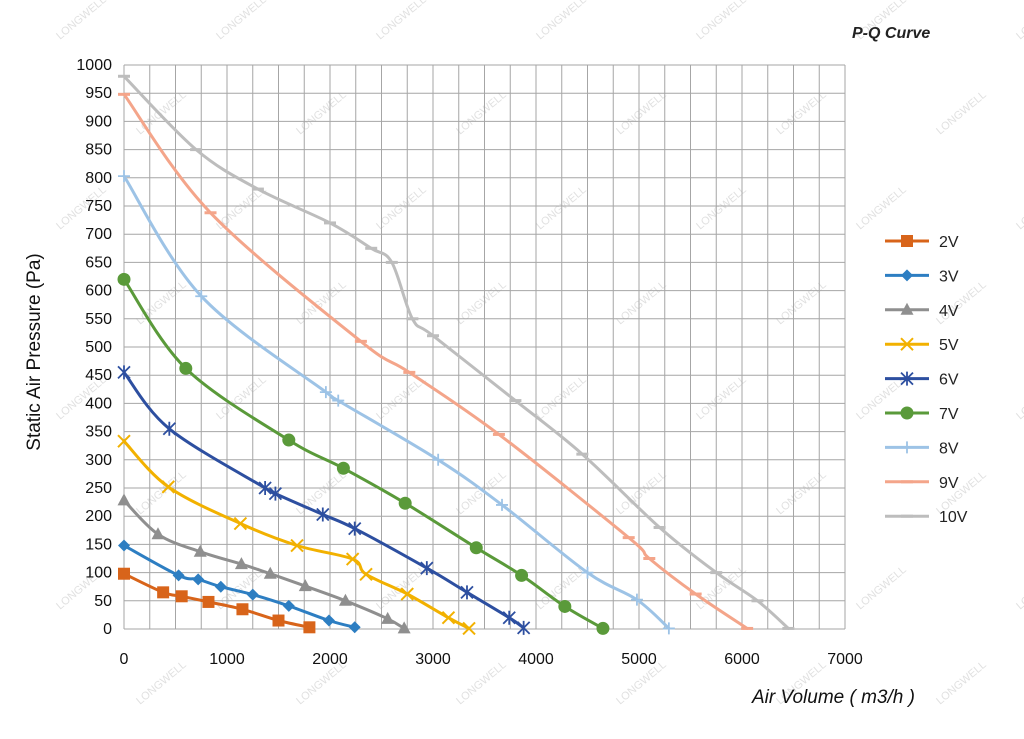 The image size is (1024, 739). I want to click on legend-item-3v: 3V, so click(922, 276).